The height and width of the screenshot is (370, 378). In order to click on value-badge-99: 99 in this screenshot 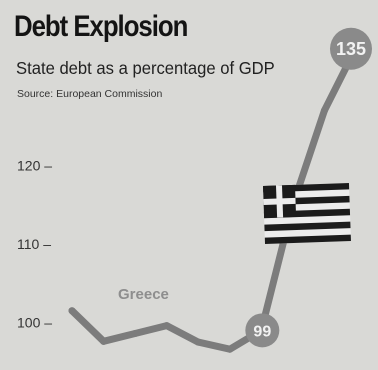, I will do `click(262, 330)`.